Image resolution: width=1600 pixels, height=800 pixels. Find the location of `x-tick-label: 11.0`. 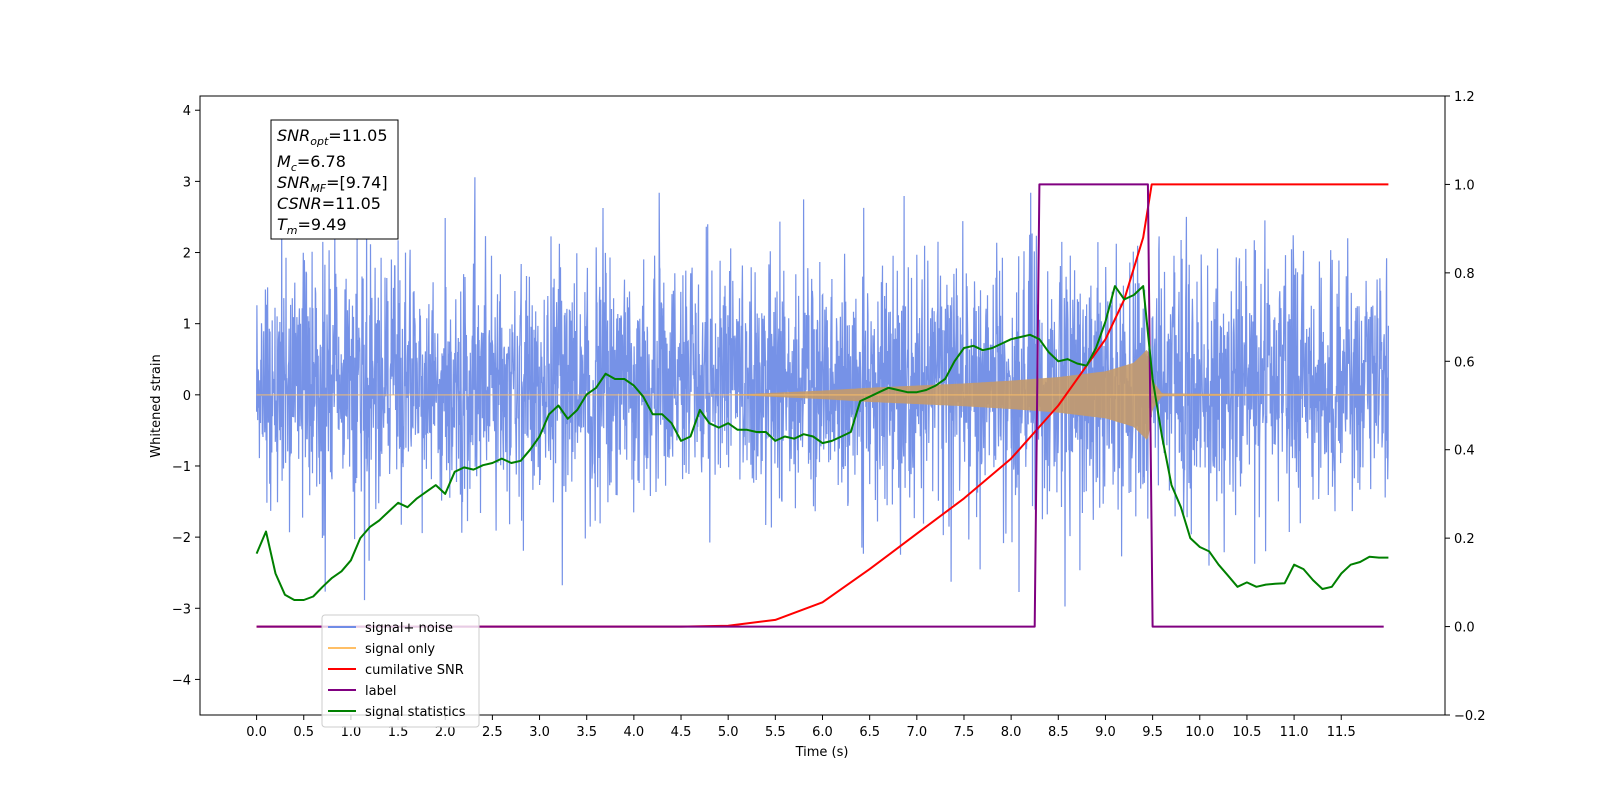

x-tick-label: 11.0 is located at coordinates (1294, 732).